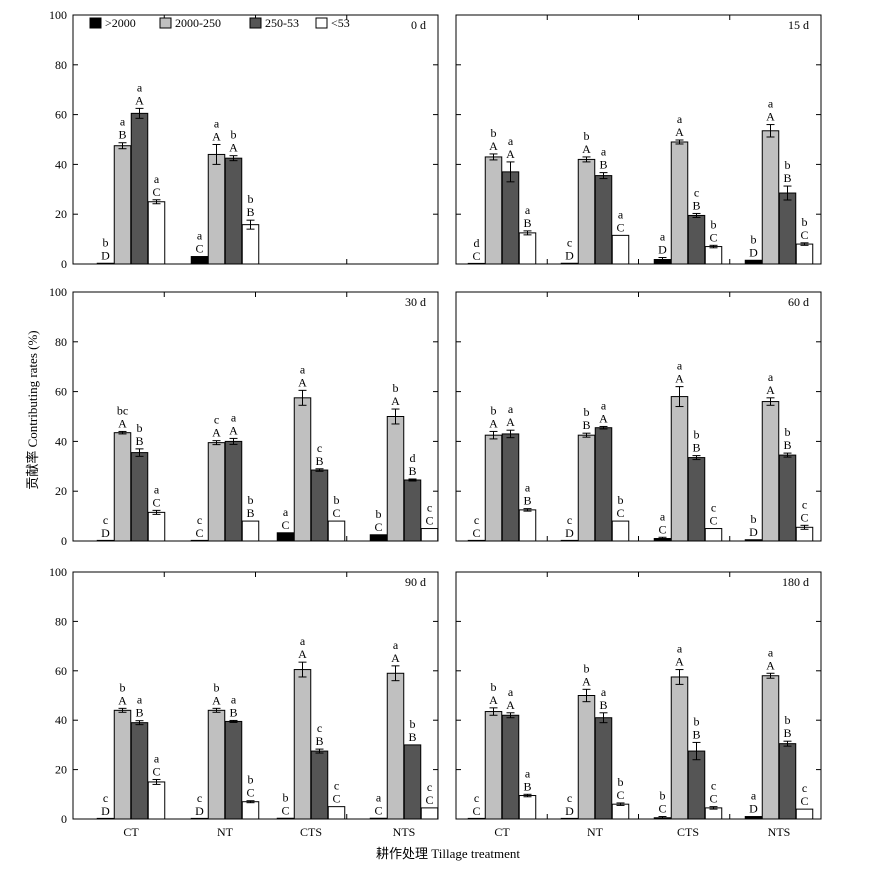 This screenshot has width=889, height=871. Describe the element at coordinates (61, 441) in the screenshot. I see `y-tick-label: 40` at that location.